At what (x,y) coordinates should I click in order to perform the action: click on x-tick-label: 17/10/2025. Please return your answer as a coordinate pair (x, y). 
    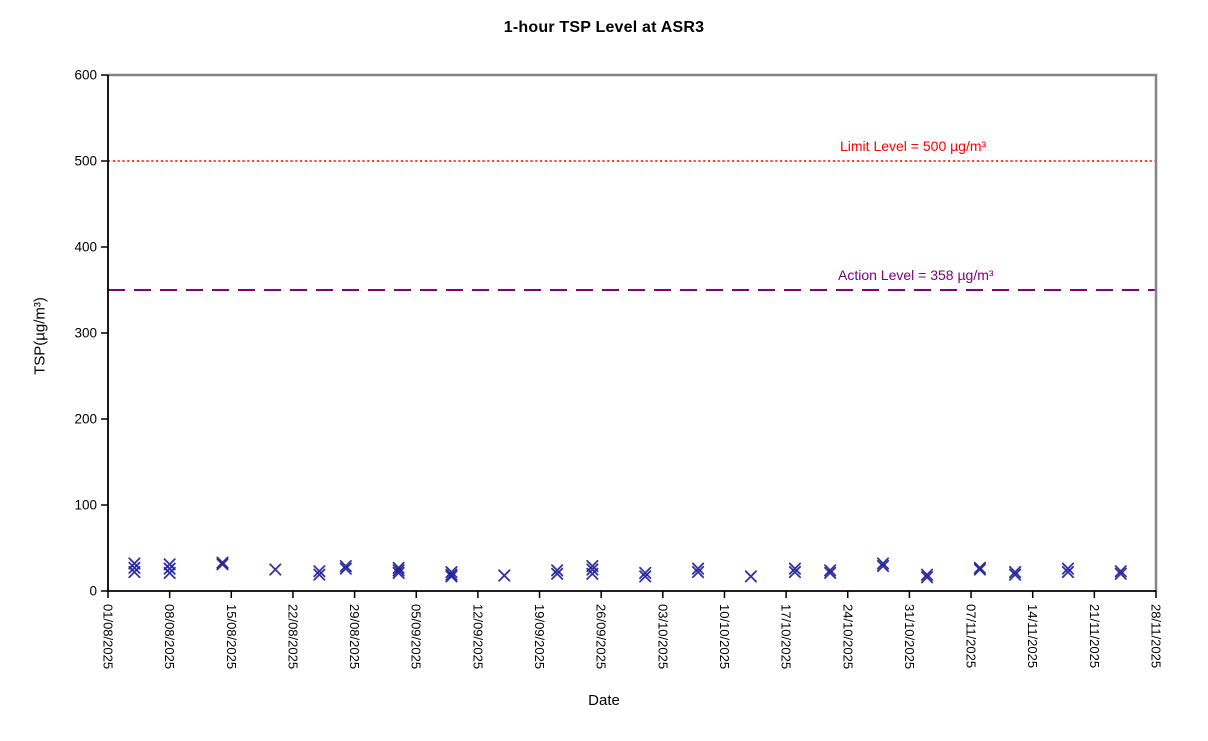
    Looking at the image, I should click on (786, 636).